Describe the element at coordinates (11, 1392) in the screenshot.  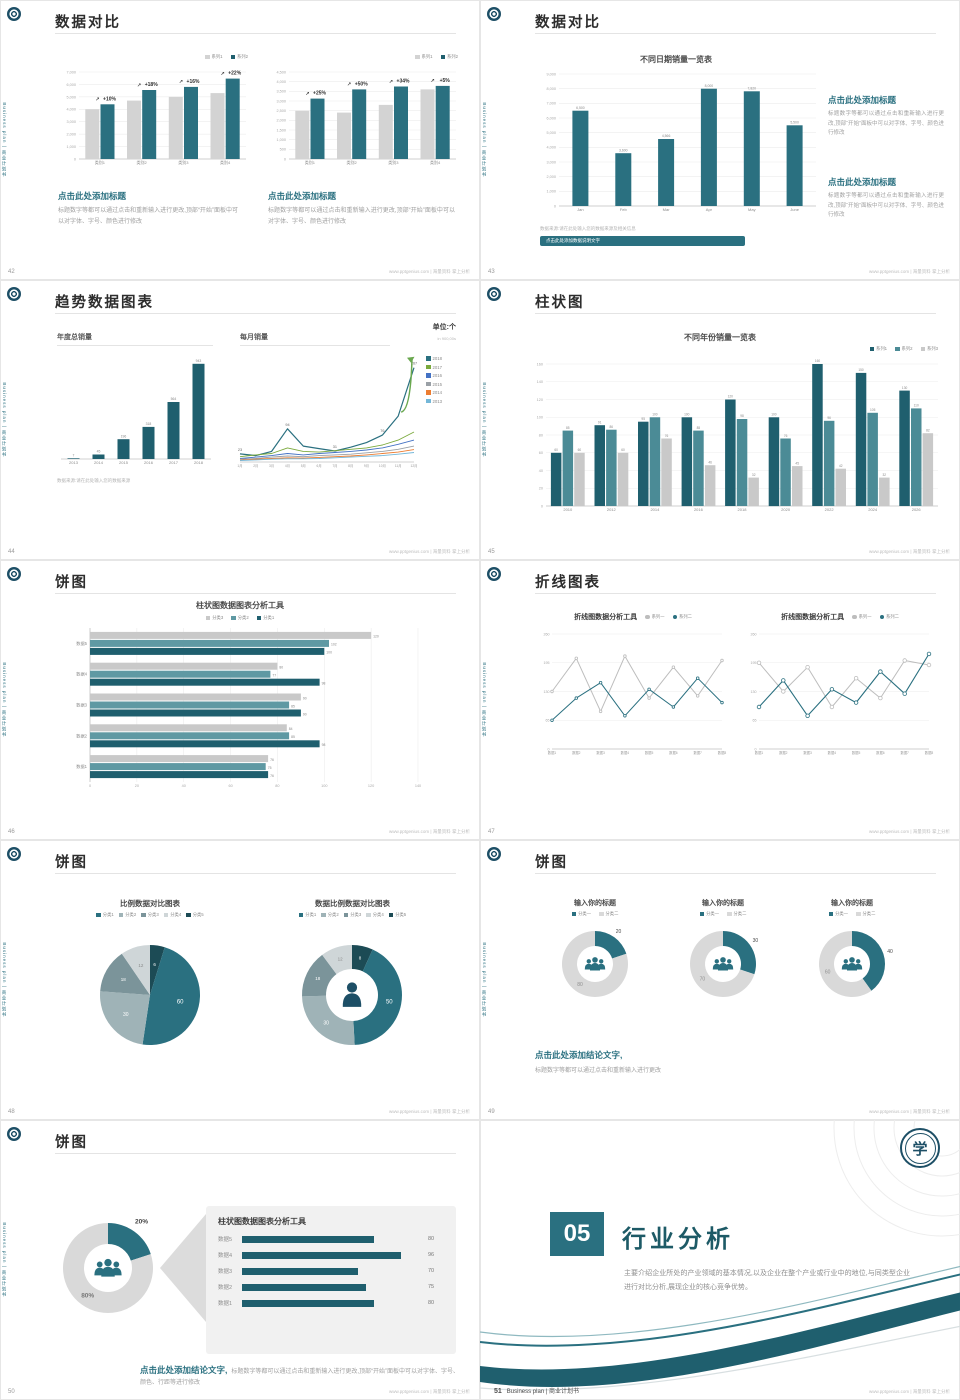
I see `page-number: 50` at that location.